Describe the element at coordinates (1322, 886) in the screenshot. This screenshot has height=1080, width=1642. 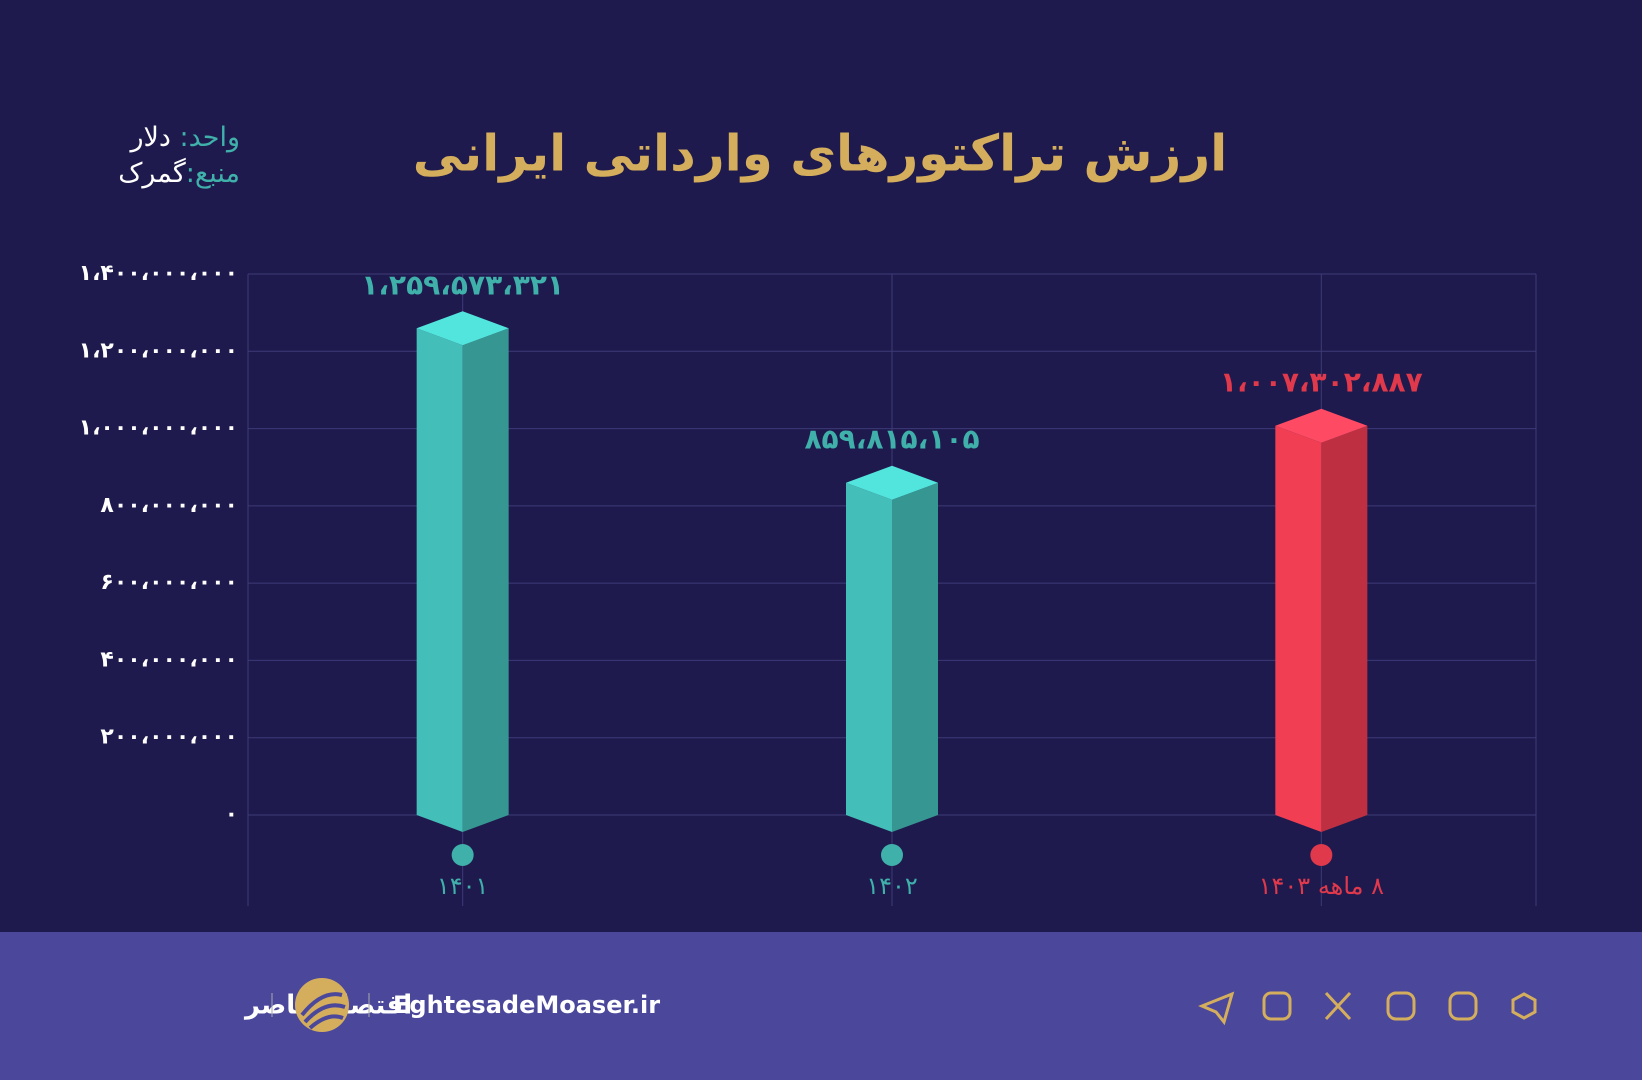
I see `x-tick-label: ۸ ماهه ۱۴۰۳` at that location.